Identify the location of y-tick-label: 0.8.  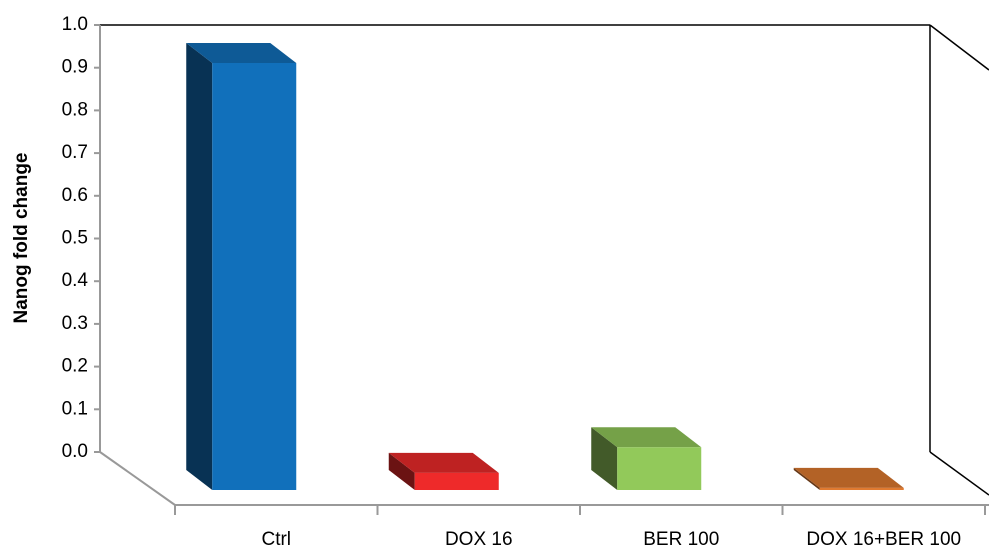
(75, 109).